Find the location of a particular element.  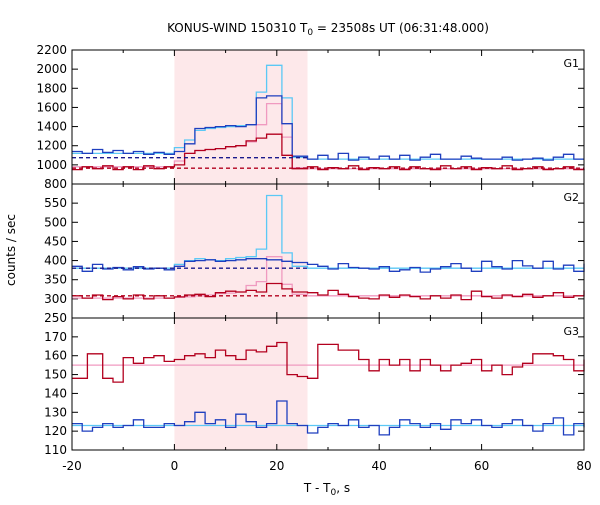

y-tick-label: 2200 is located at coordinates (51, 50).